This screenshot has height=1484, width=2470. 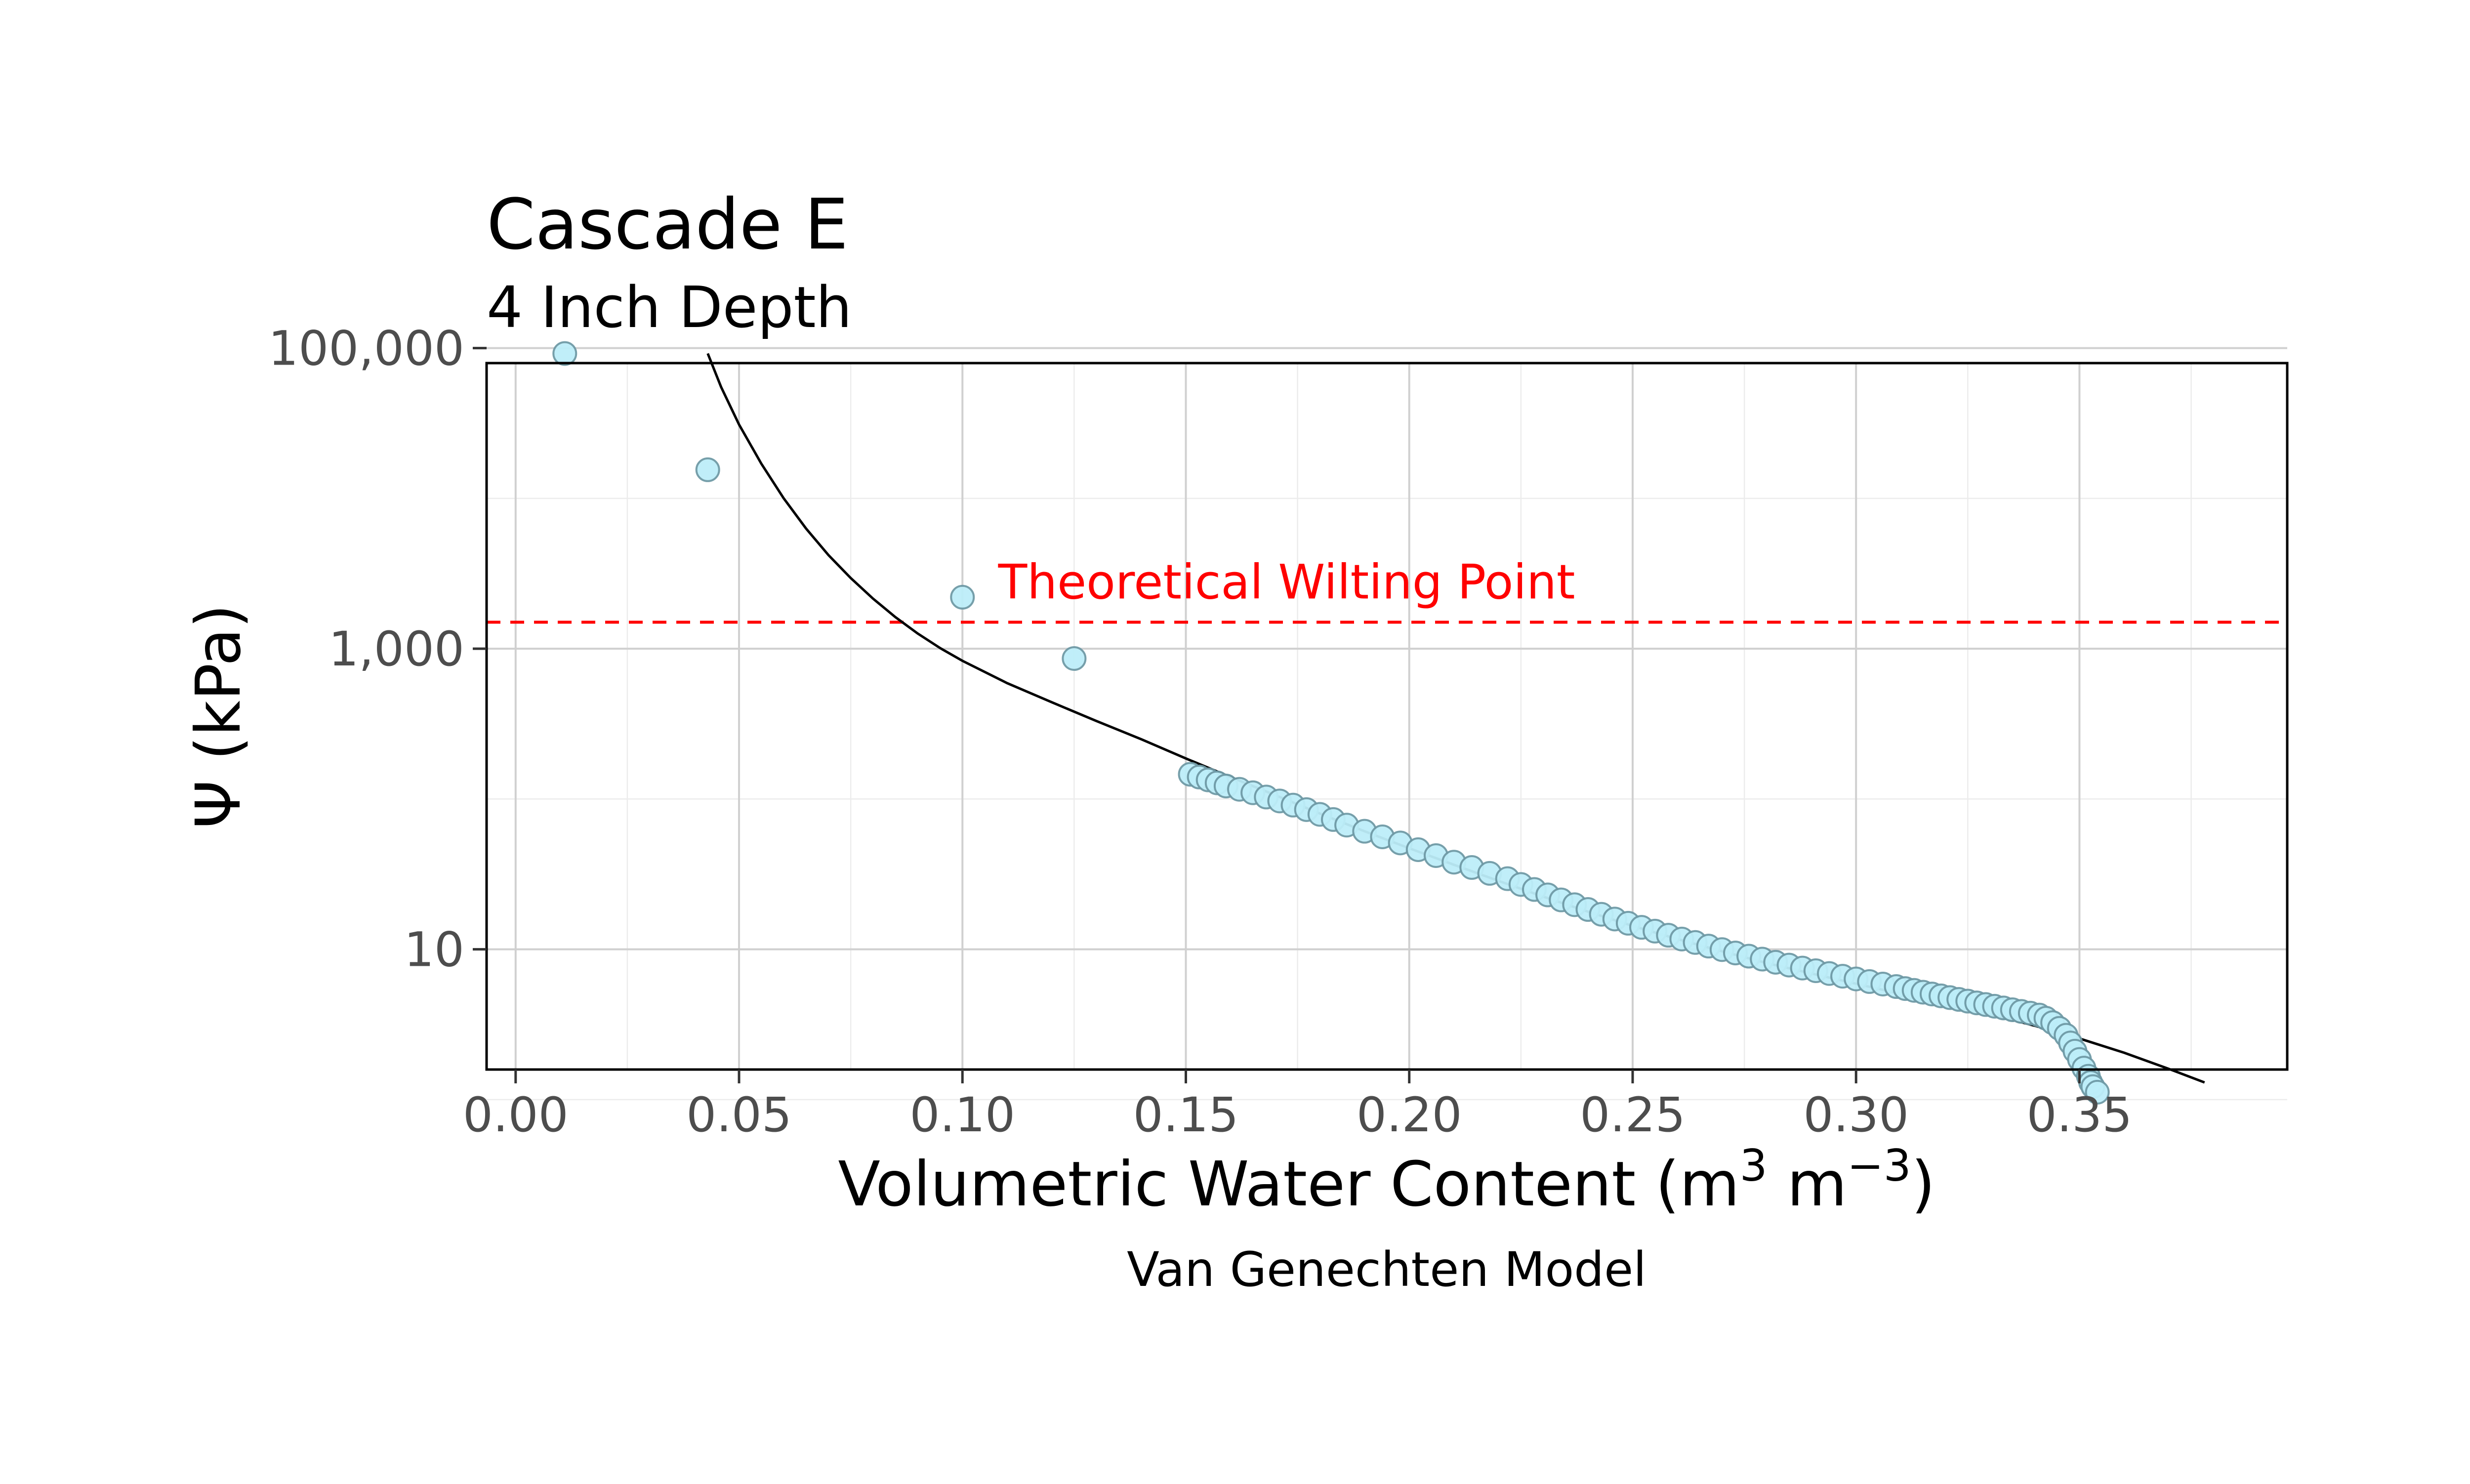 I want to click on x-tick-label: 0.20, so click(x=1409, y=1115).